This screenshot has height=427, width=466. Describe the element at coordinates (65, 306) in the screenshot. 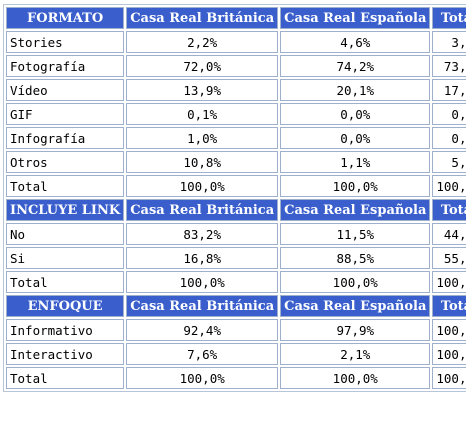

I see `header-cell-category: ENFOQUE` at that location.